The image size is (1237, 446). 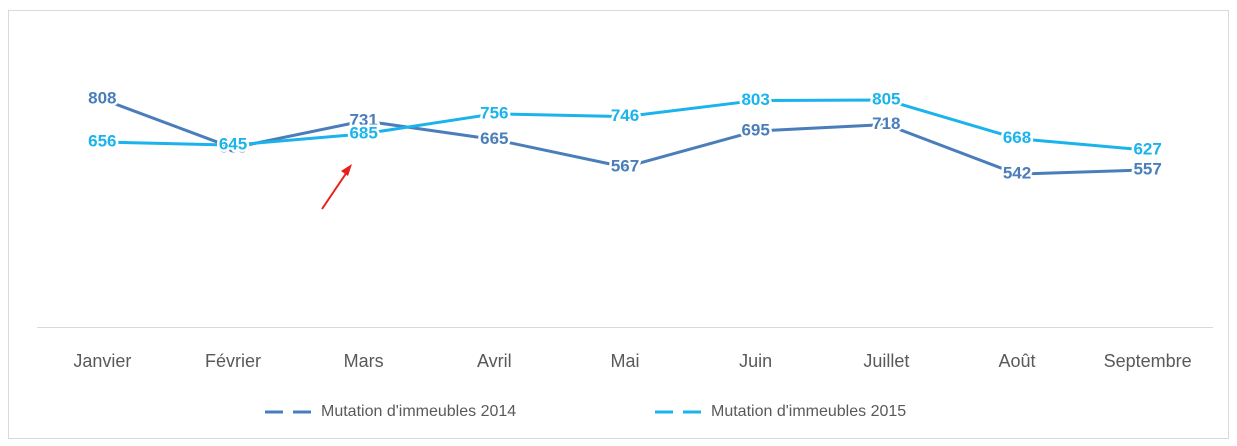 What do you see at coordinates (624, 361) in the screenshot?
I see `x-tick-label: Mai` at bounding box center [624, 361].